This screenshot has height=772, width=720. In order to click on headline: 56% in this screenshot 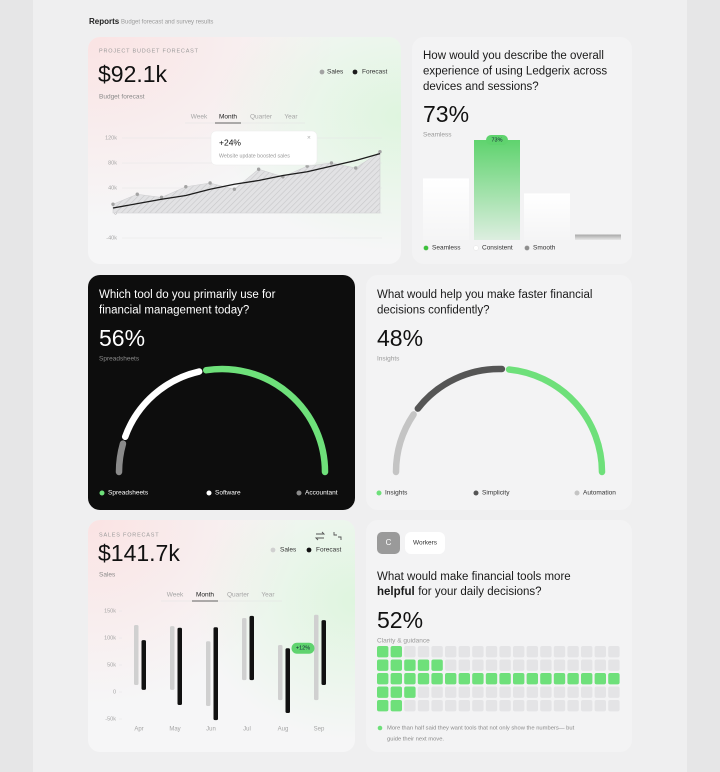, I will do `click(122, 338)`.